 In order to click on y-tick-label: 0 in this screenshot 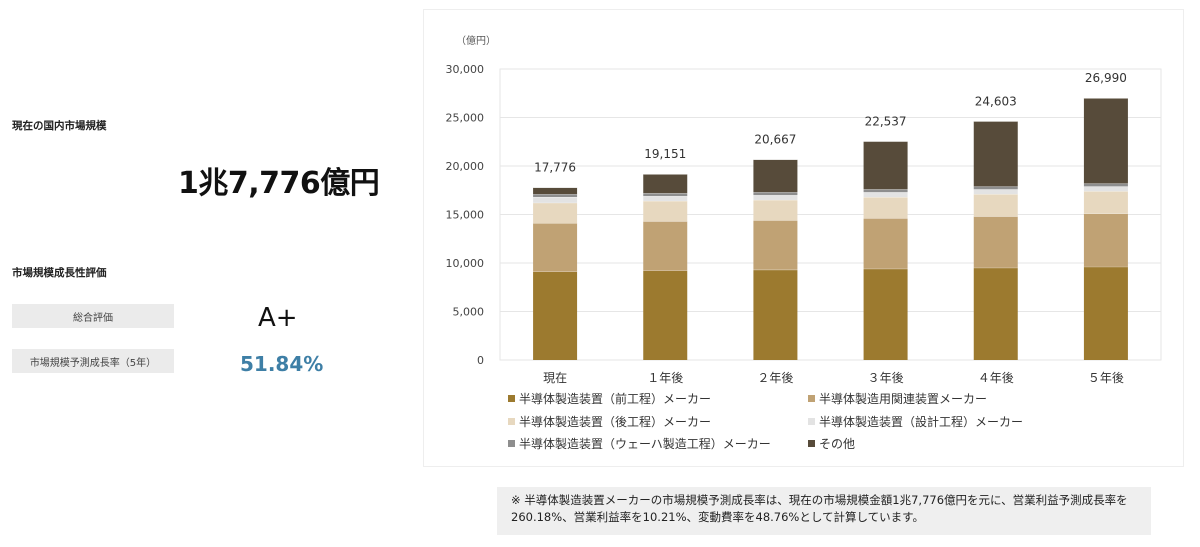, I will do `click(480, 360)`.